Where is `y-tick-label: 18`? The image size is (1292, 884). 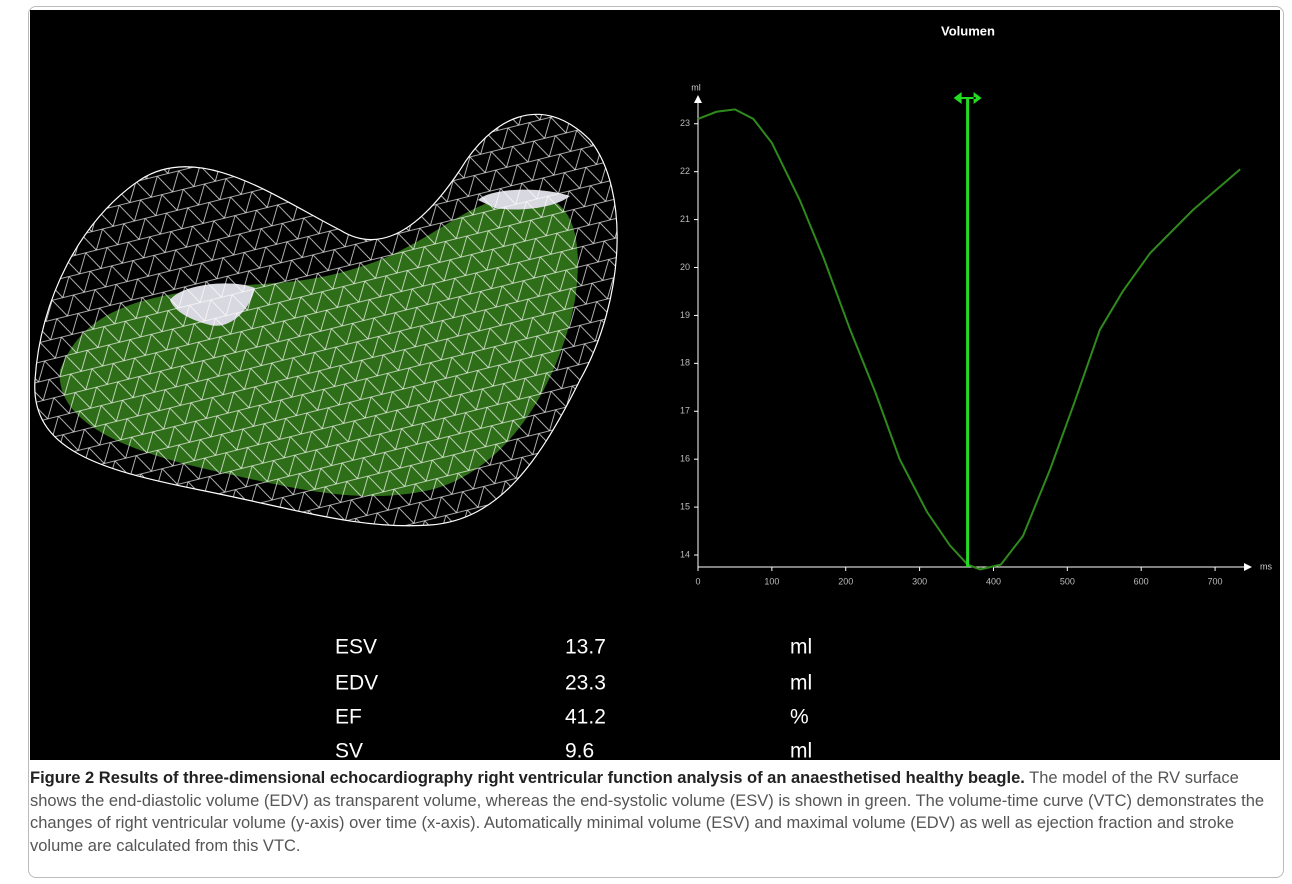 y-tick-label: 18 is located at coordinates (685, 363).